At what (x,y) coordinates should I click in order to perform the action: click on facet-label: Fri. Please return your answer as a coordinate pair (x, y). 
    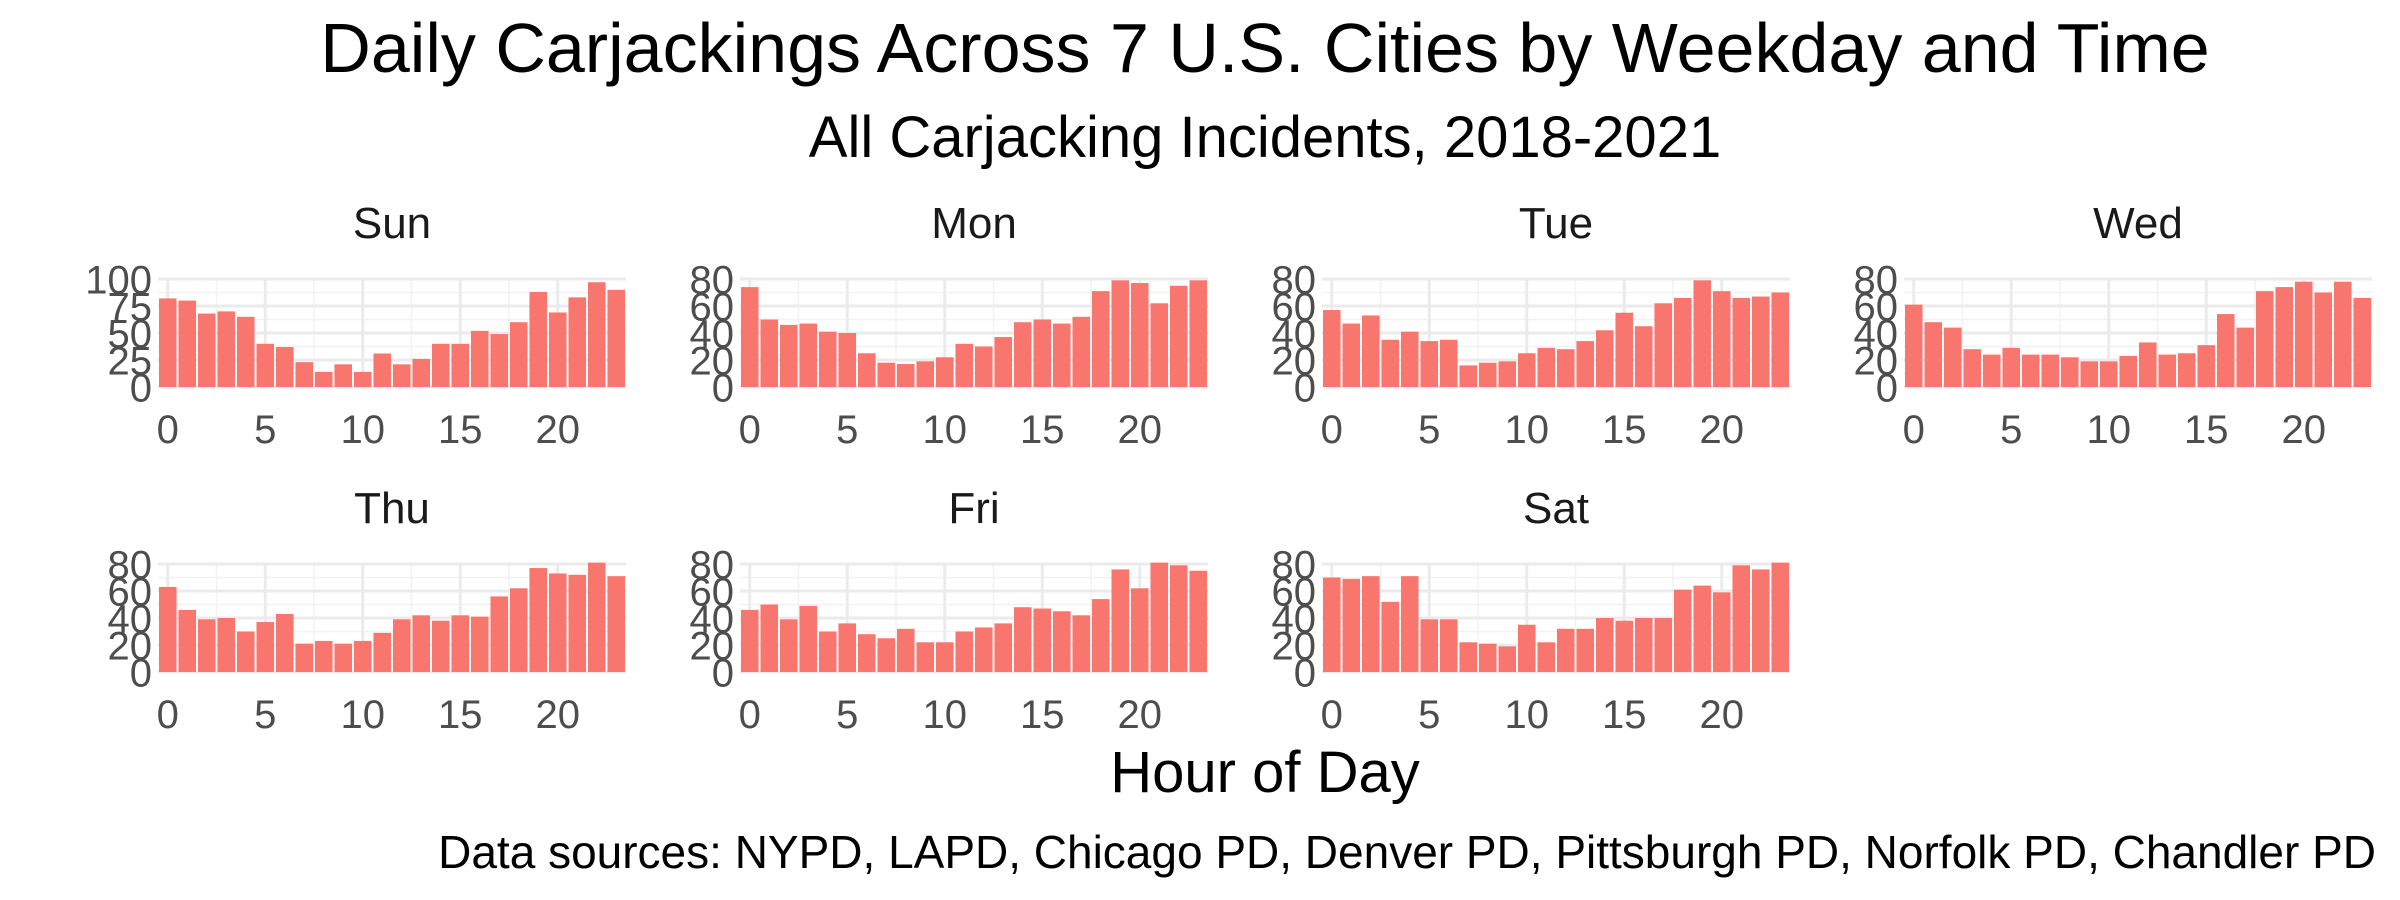
    Looking at the image, I should click on (973, 508).